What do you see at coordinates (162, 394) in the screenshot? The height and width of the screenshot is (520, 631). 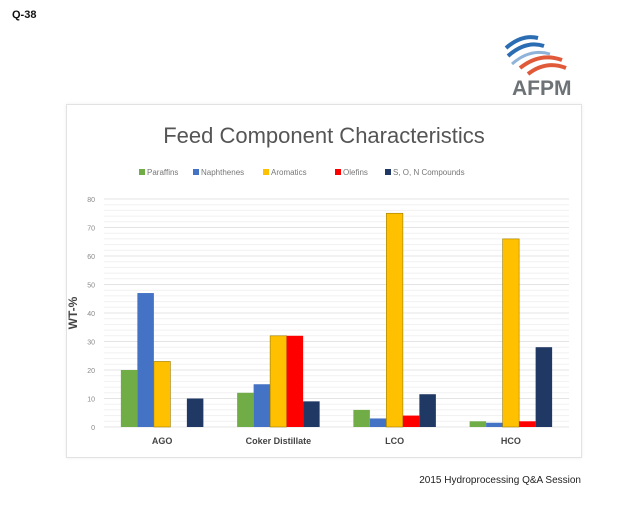 I see `bar-aromatics-ago` at bounding box center [162, 394].